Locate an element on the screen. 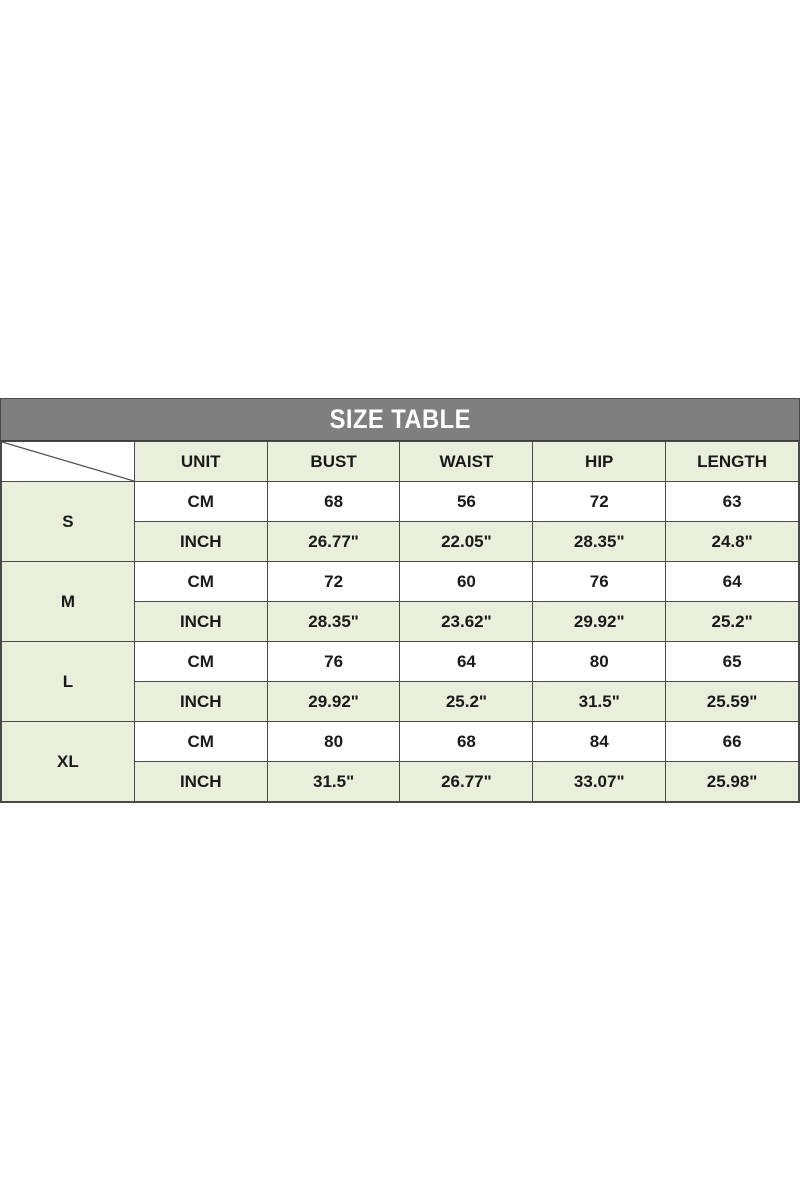 This screenshot has width=800, height=1200. table-row-m-cm: M CM 72 60 76 64 is located at coordinates (400, 601).